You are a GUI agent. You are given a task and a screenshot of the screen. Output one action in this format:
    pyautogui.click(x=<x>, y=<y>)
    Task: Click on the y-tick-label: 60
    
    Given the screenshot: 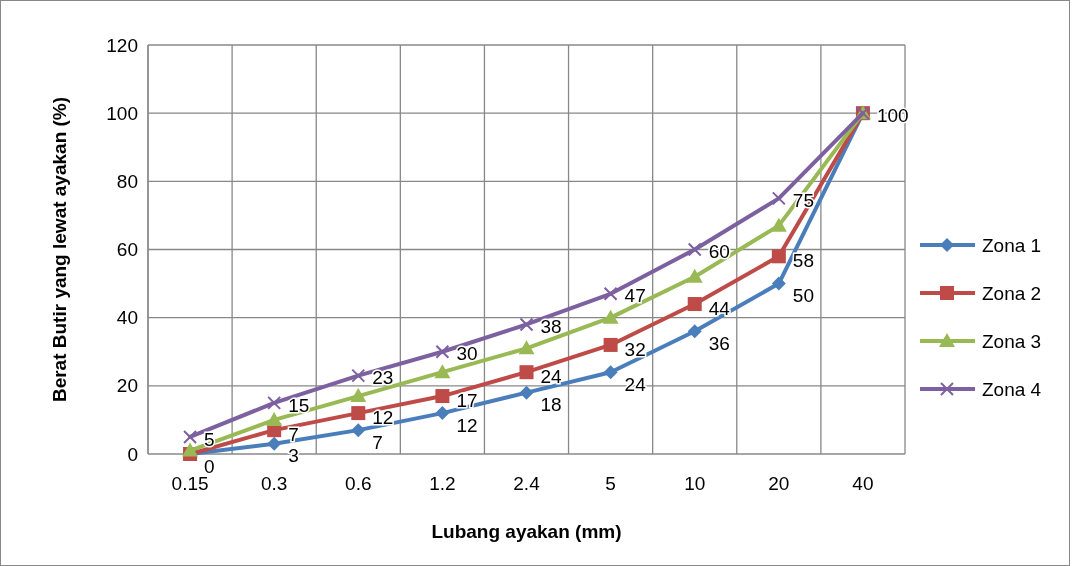 What is the action you would take?
    pyautogui.click(x=127, y=250)
    